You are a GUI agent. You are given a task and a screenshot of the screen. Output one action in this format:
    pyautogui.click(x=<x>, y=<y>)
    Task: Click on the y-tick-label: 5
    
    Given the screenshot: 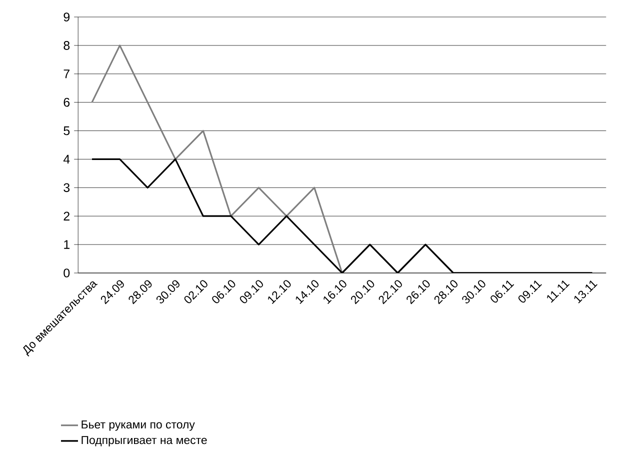 What is the action you would take?
    pyautogui.click(x=67, y=131)
    